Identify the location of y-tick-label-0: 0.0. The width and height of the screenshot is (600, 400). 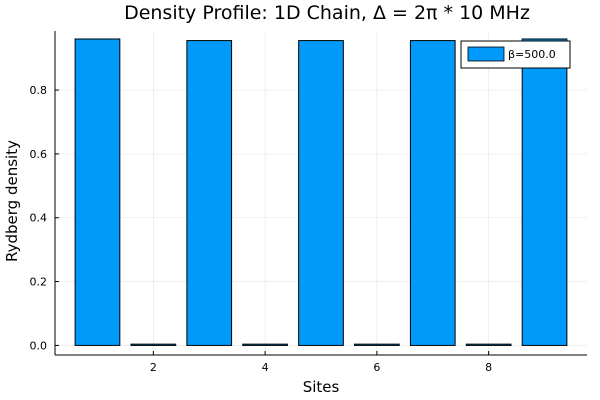
(39, 345).